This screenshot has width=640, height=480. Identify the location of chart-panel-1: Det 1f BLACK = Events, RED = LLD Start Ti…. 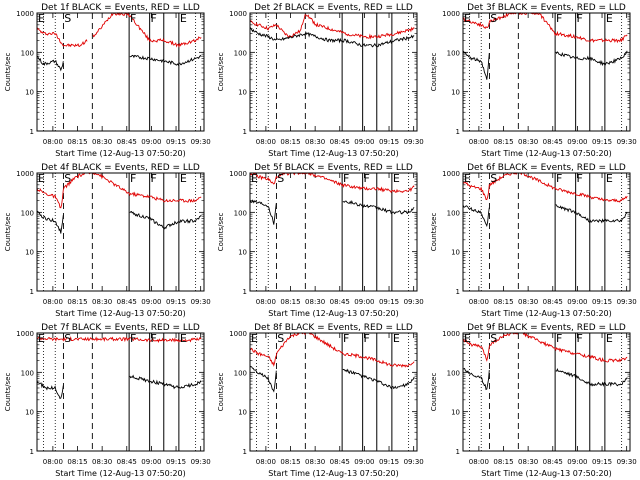
(107, 80).